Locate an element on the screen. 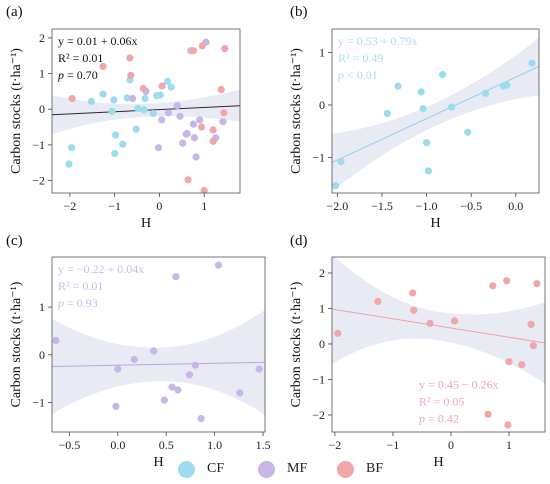 This screenshot has width=550, height=484. y-tick-label-a-3: 1 is located at coordinates (42, 74).